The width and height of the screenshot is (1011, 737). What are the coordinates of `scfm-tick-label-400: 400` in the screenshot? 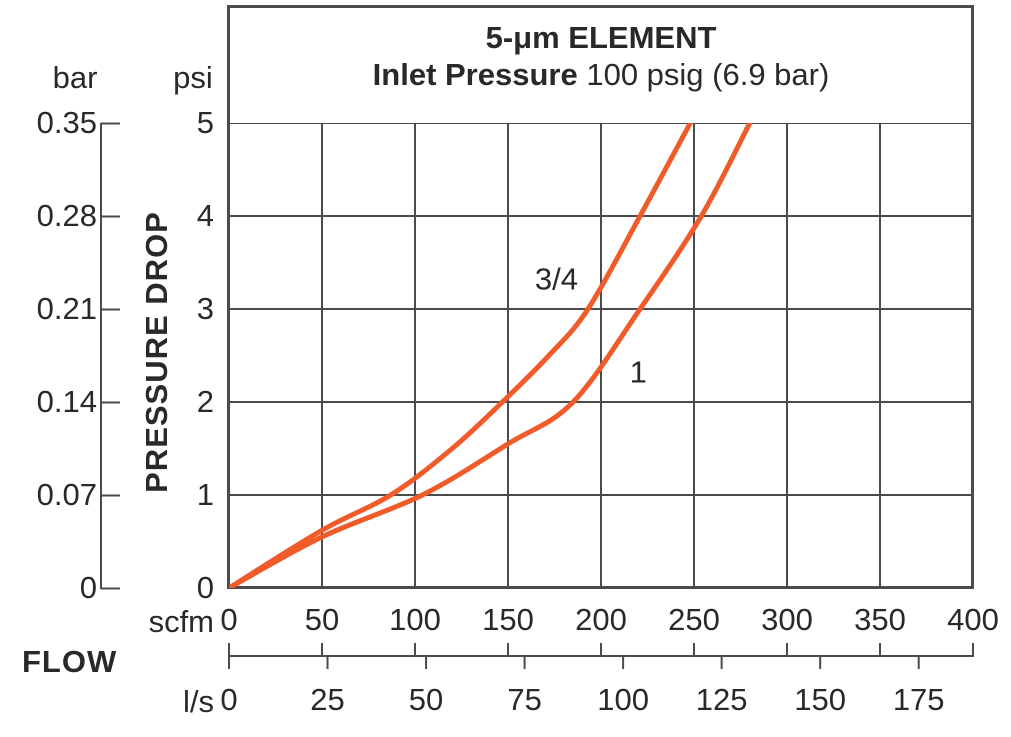 It's located at (973, 619).